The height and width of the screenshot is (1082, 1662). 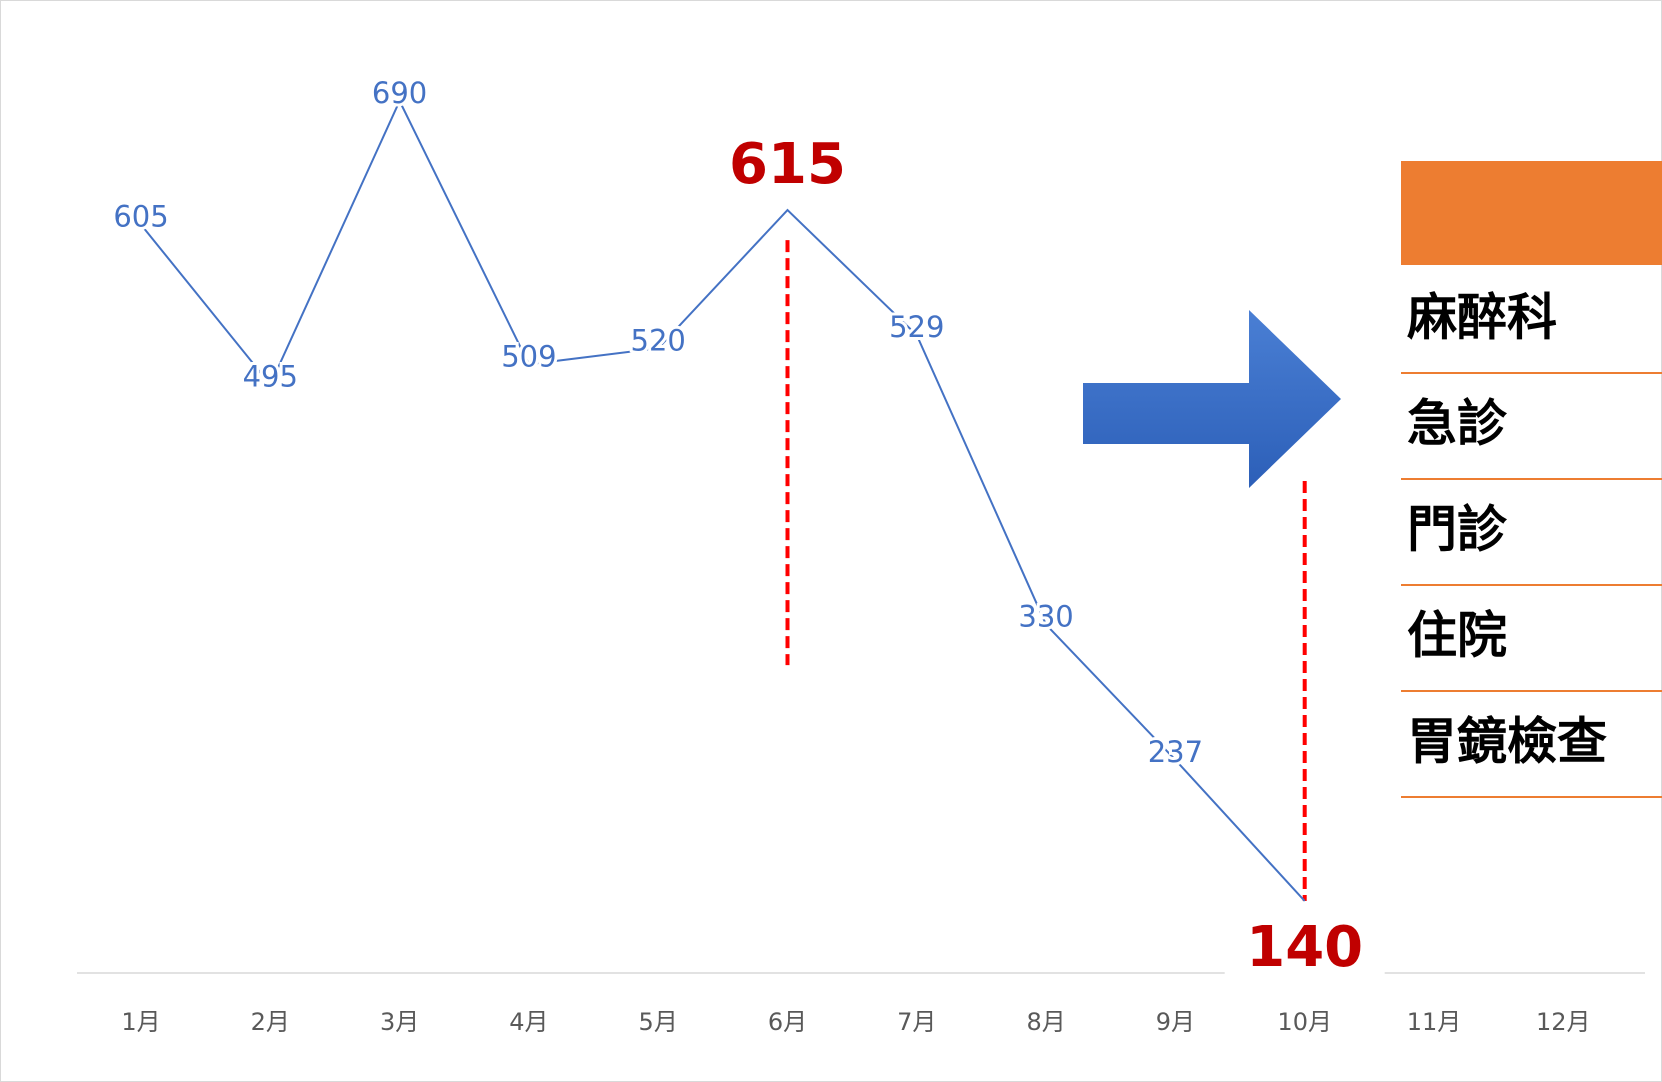 What do you see at coordinates (1212, 399) in the screenshot?
I see `arrow` at bounding box center [1212, 399].